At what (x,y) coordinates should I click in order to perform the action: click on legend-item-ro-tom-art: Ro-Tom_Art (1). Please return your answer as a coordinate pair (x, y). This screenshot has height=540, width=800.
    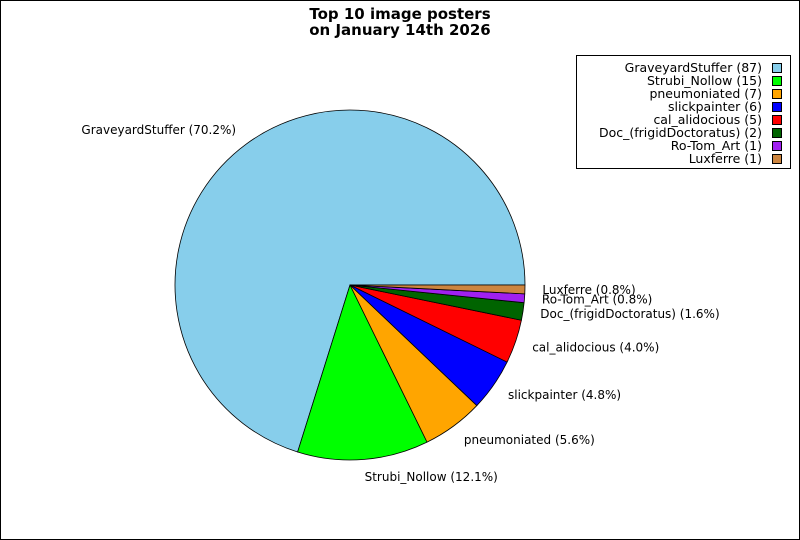
    Looking at the image, I should click on (726, 145).